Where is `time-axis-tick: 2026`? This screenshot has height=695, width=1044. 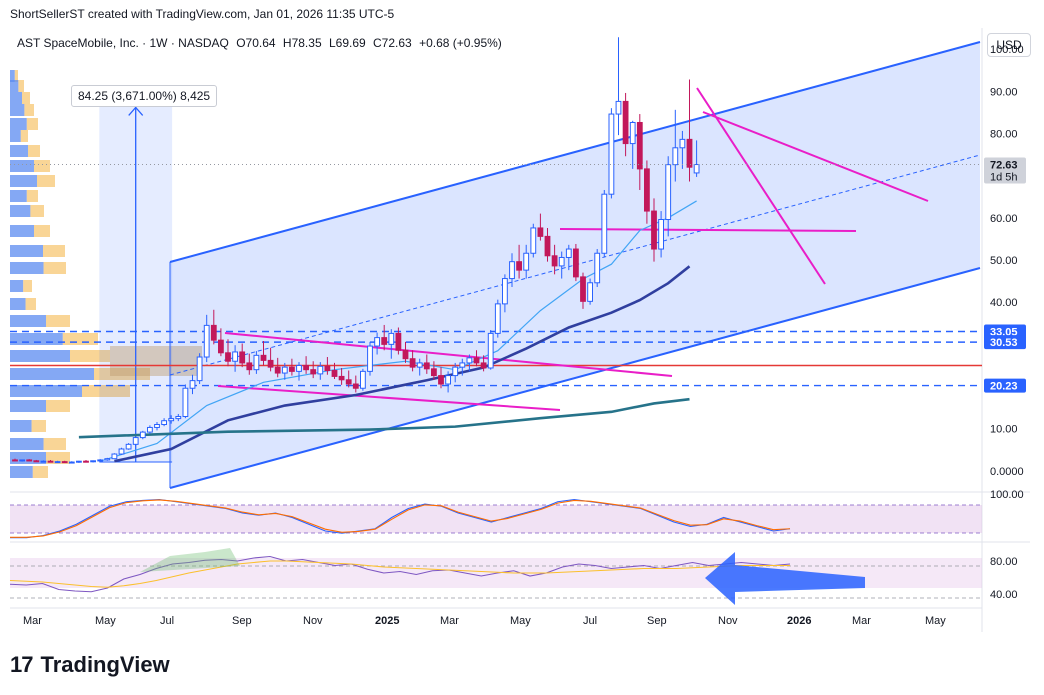 time-axis-tick: 2026 is located at coordinates (799, 621).